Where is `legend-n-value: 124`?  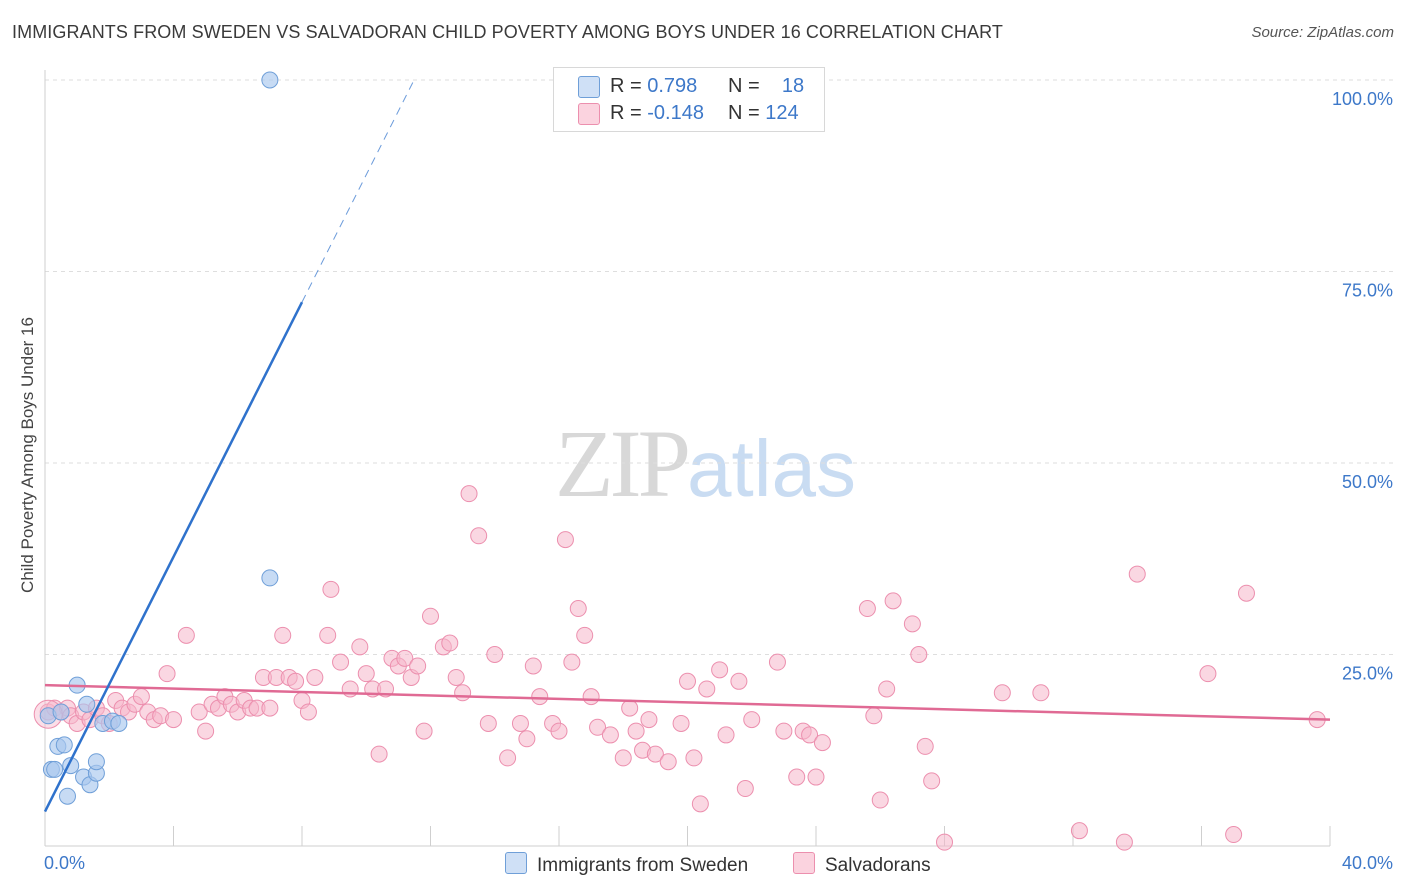 legend-n-value: 124 is located at coordinates (782, 113).